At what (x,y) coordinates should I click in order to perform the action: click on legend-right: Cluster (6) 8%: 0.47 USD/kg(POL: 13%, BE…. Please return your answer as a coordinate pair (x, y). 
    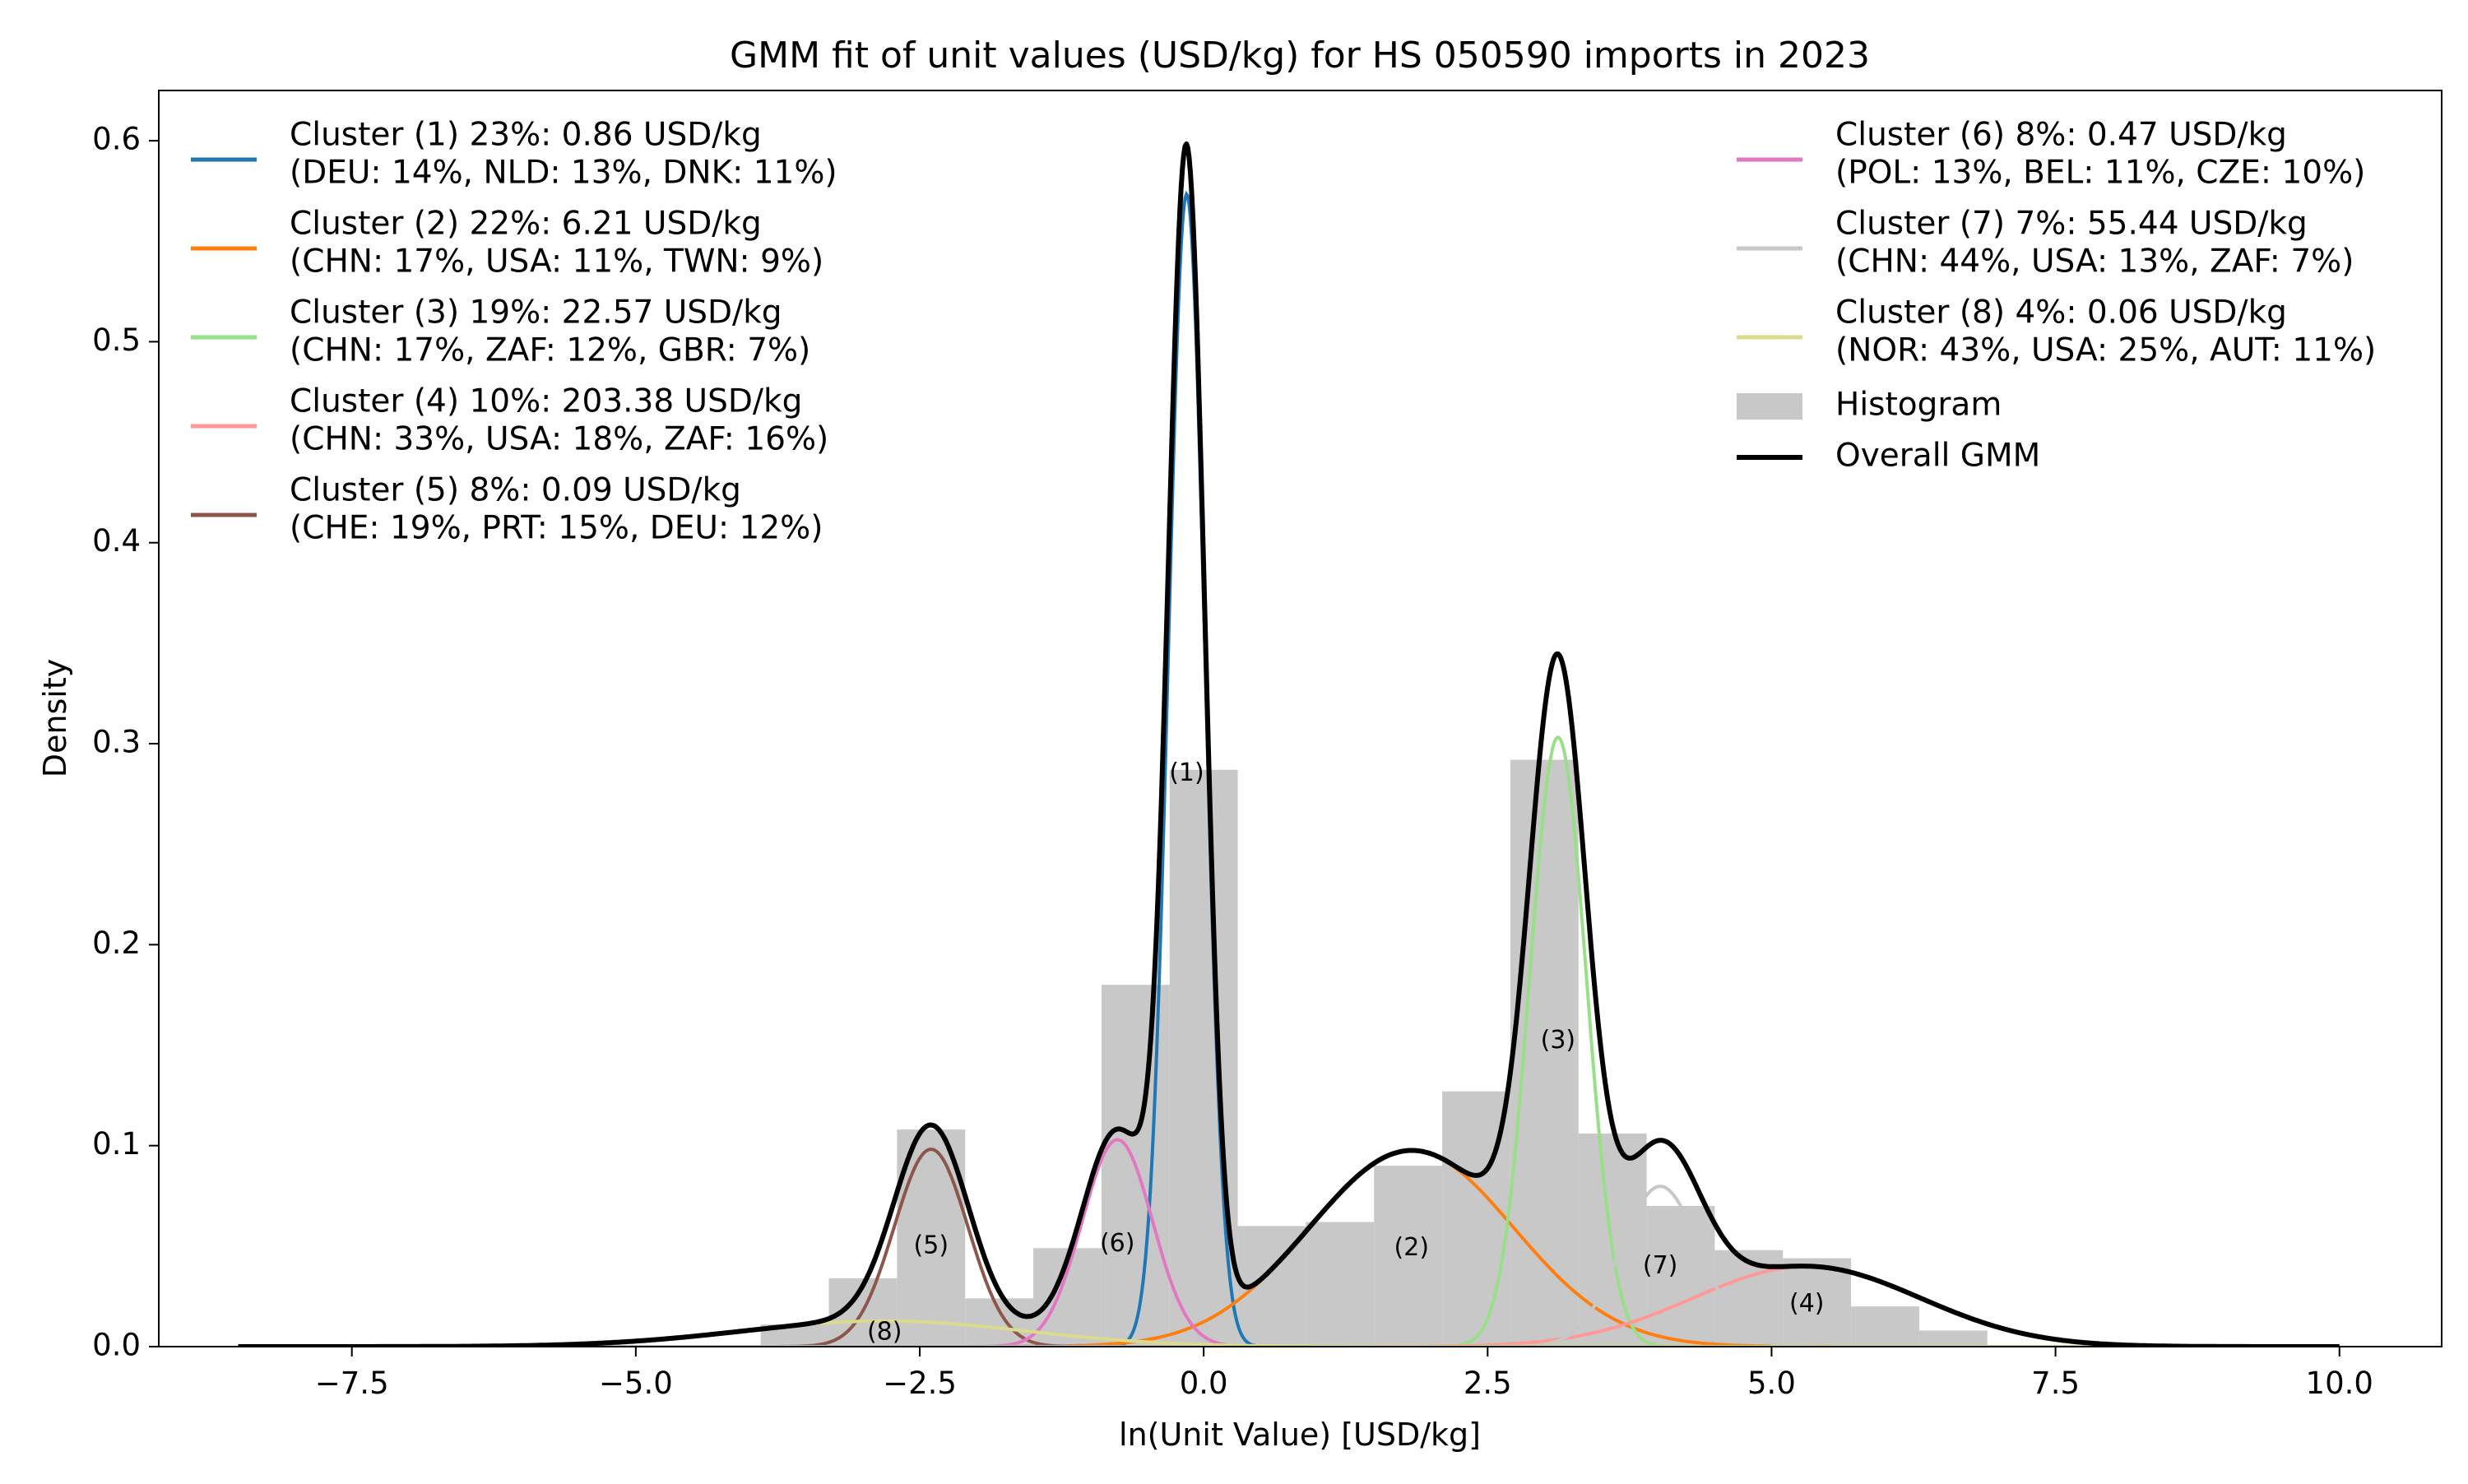
    Looking at the image, I should click on (2056, 296).